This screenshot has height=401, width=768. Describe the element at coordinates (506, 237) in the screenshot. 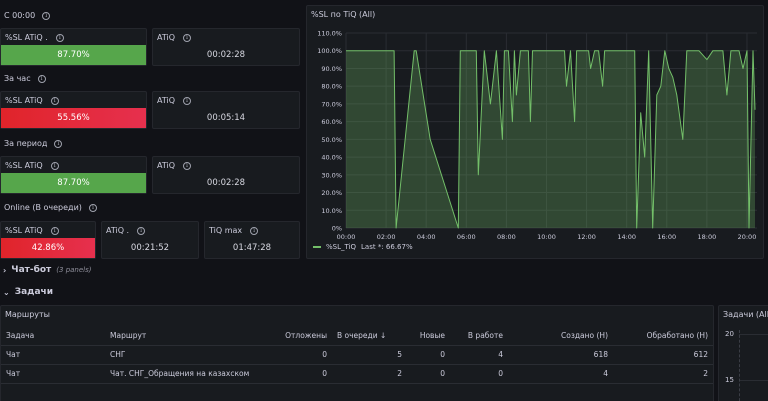

I see `x-tick-label: 08:00` at that location.